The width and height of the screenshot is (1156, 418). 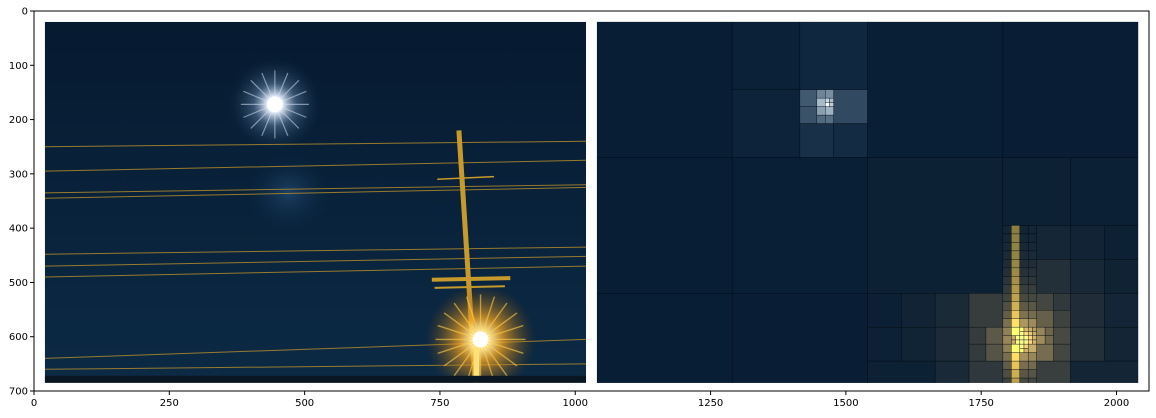 What do you see at coordinates (34, 403) in the screenshot?
I see `x-tick-label: 0` at bounding box center [34, 403].